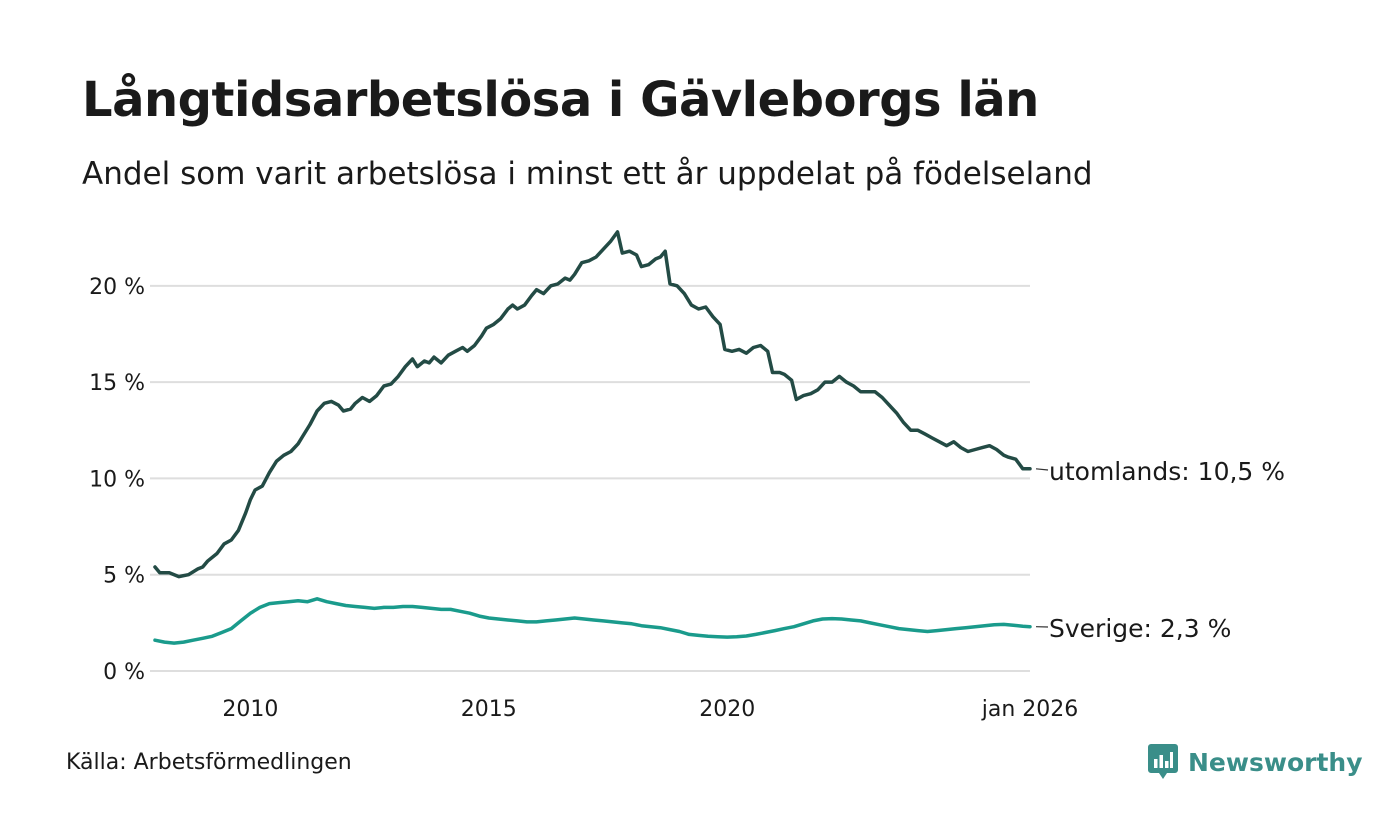  What do you see at coordinates (124, 576) in the screenshot?
I see `y-tick-label: 5 %` at bounding box center [124, 576].